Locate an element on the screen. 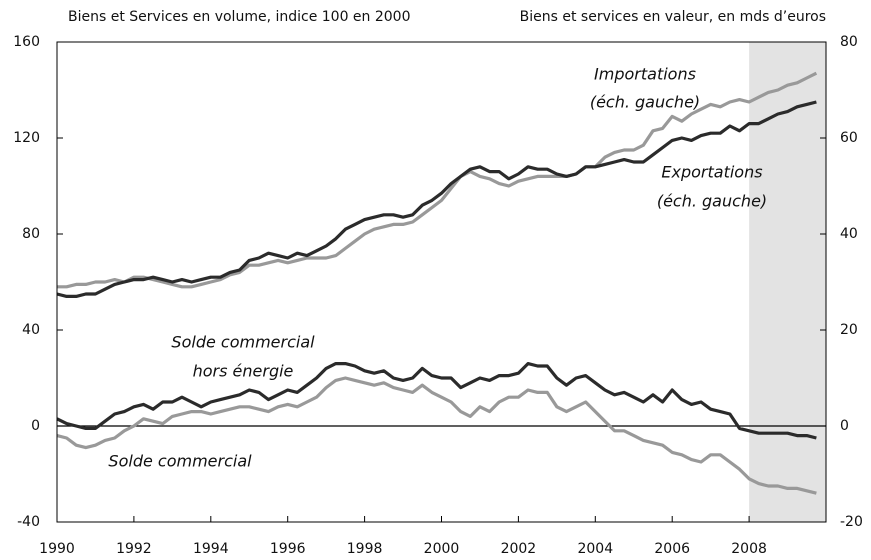  x-tick-label: 2000 is located at coordinates (442, 549).